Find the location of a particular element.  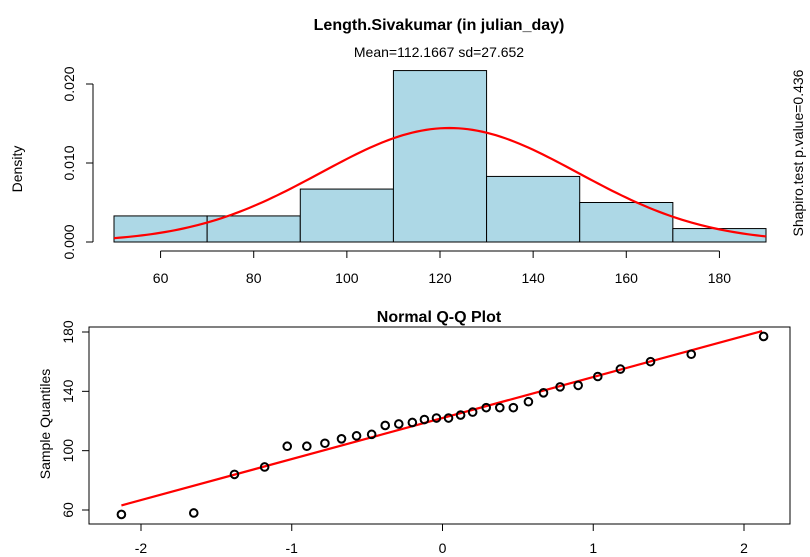

histogram-x-tick-label: 80 is located at coordinates (254, 278).